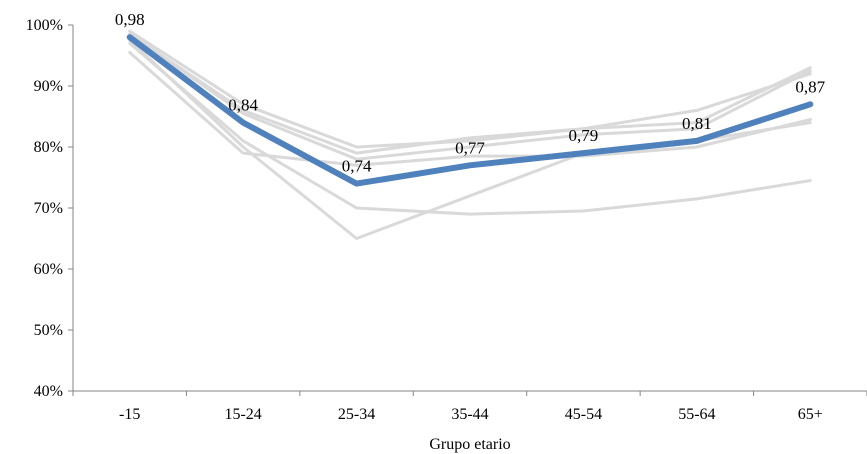 The height and width of the screenshot is (454, 867). What do you see at coordinates (584, 135) in the screenshot?
I see `data-label: 0,79` at bounding box center [584, 135].